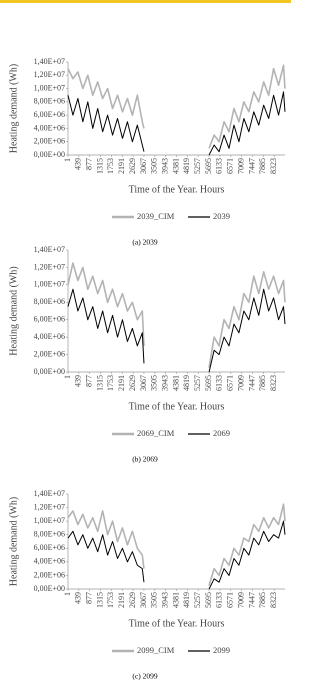 This screenshot has width=320, height=689. I want to click on legend-label: 2039, so click(221, 216).